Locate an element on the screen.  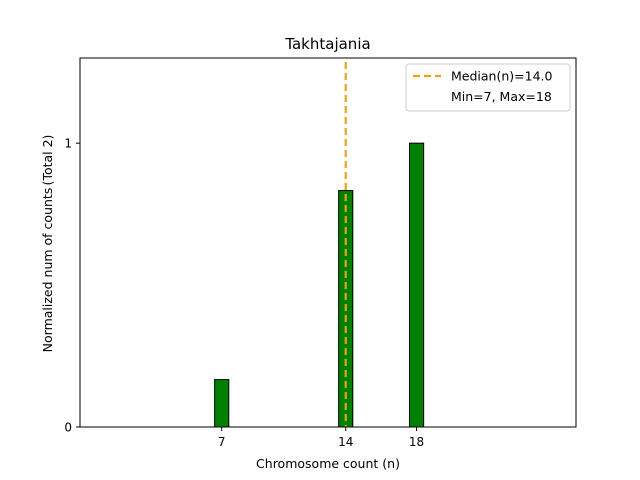
legend: Median(n)=14.0 Min=7, Max=18 is located at coordinates (488, 87).